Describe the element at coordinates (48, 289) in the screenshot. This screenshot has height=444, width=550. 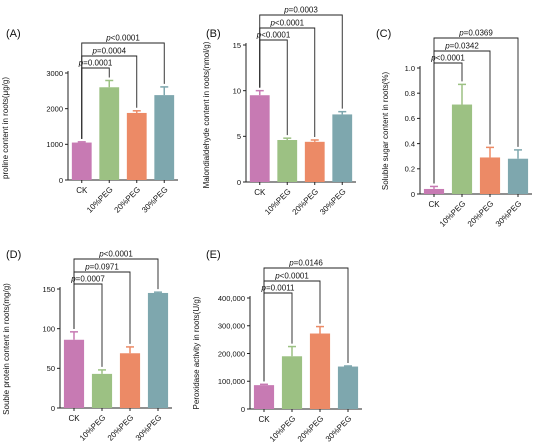
I see `y-tick-label: 150` at that location.